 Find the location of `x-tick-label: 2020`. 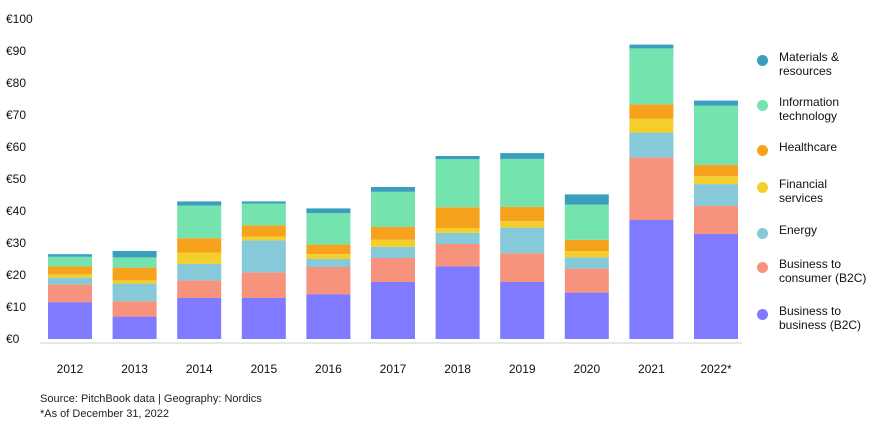

x-tick-label: 2020 is located at coordinates (586, 369).